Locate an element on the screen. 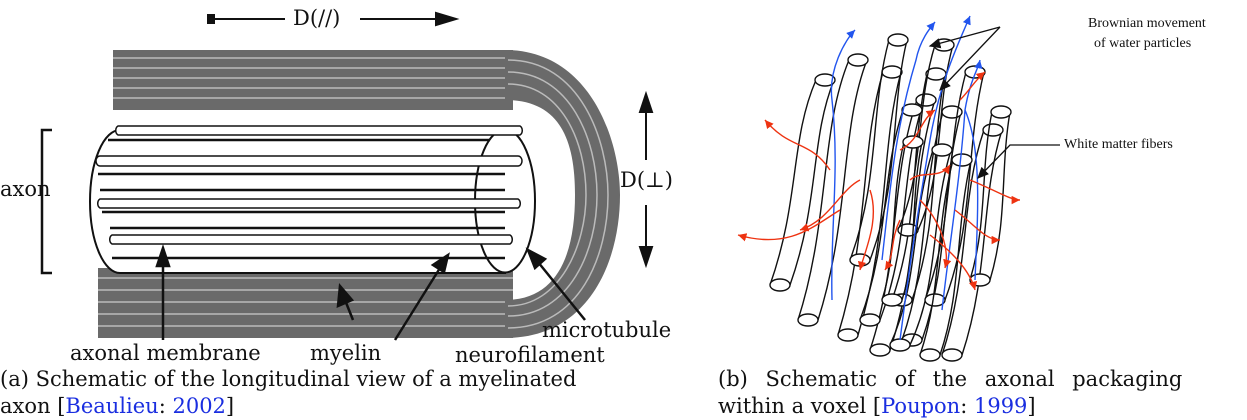  citation-beaulieu-author: Beaulieu is located at coordinates (111, 406).